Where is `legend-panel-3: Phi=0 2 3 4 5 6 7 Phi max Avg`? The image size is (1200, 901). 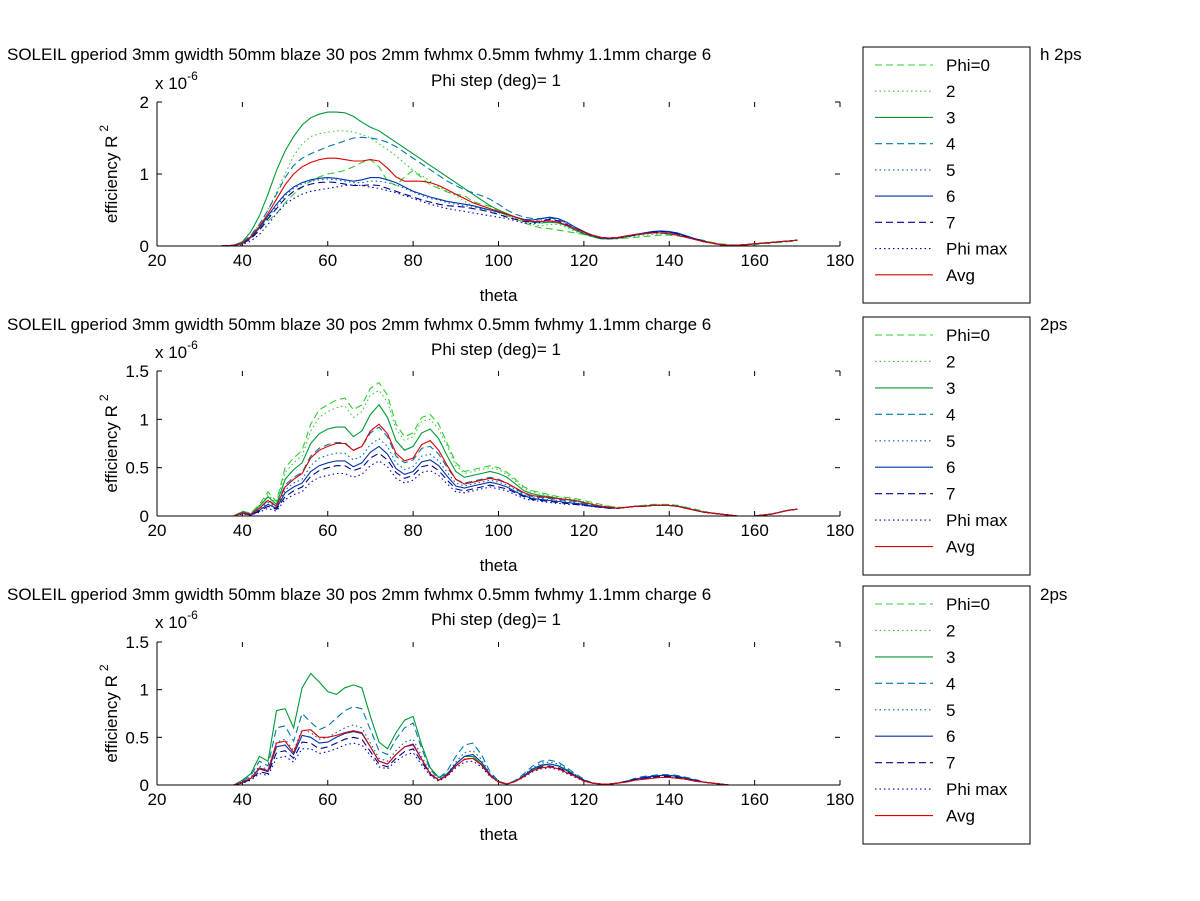
legend-panel-3: Phi=0 2 3 4 5 6 7 Phi max Avg is located at coordinates (946, 715).